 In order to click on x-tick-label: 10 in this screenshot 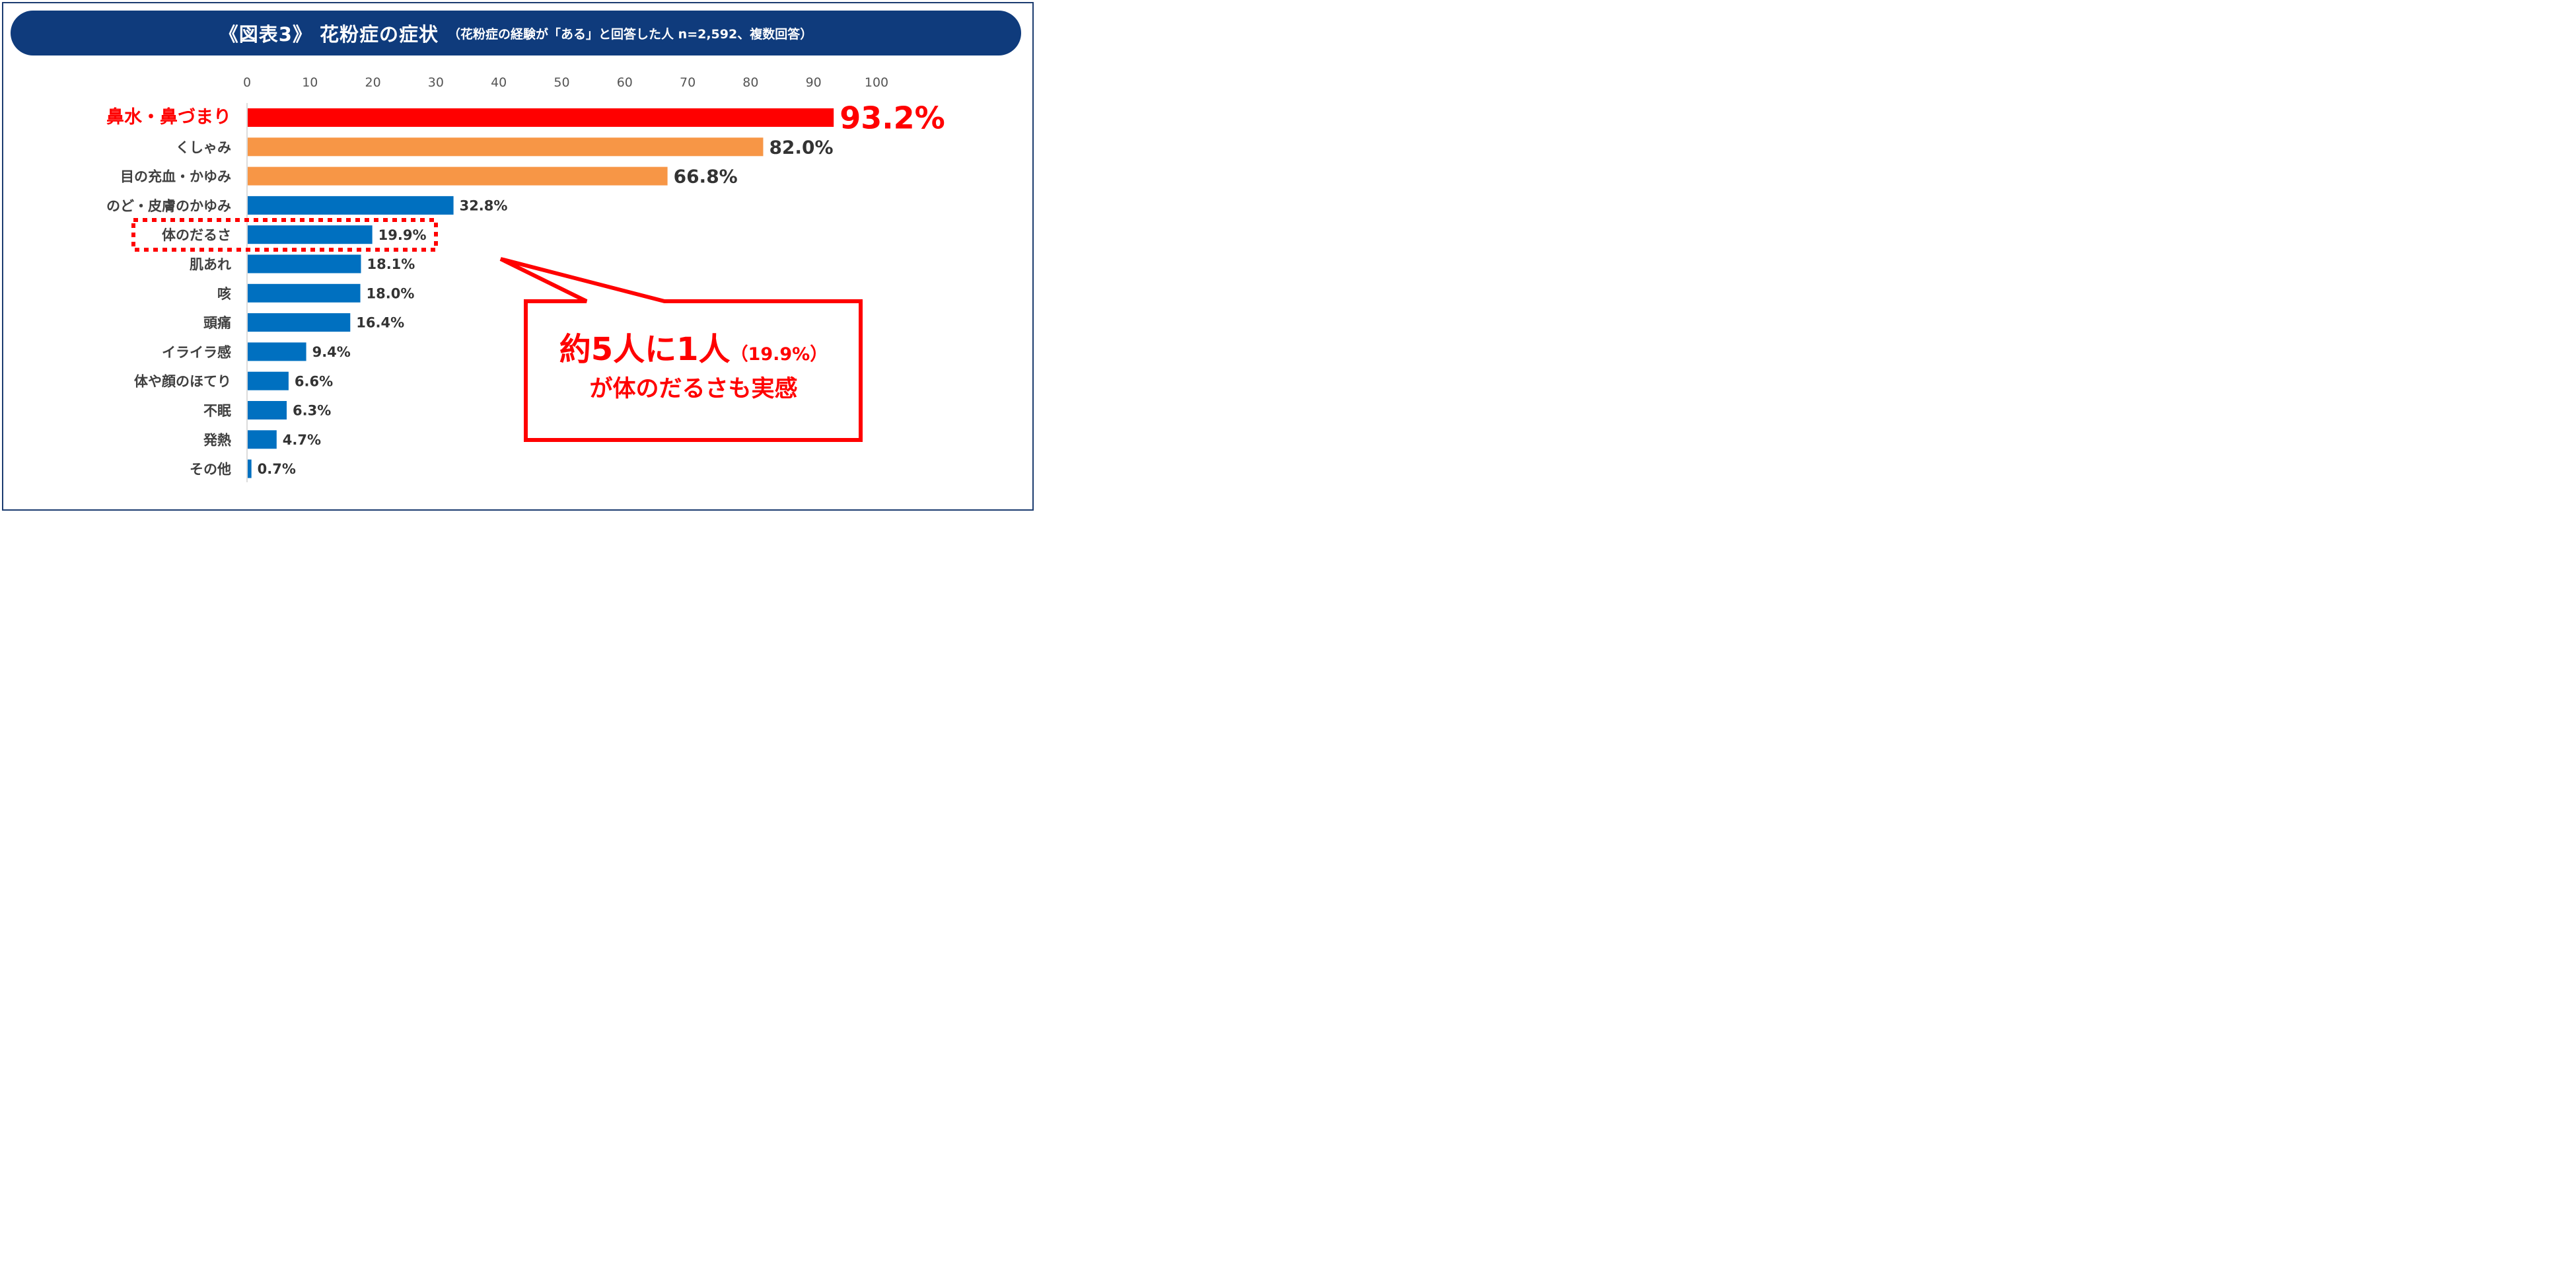, I will do `click(310, 82)`.